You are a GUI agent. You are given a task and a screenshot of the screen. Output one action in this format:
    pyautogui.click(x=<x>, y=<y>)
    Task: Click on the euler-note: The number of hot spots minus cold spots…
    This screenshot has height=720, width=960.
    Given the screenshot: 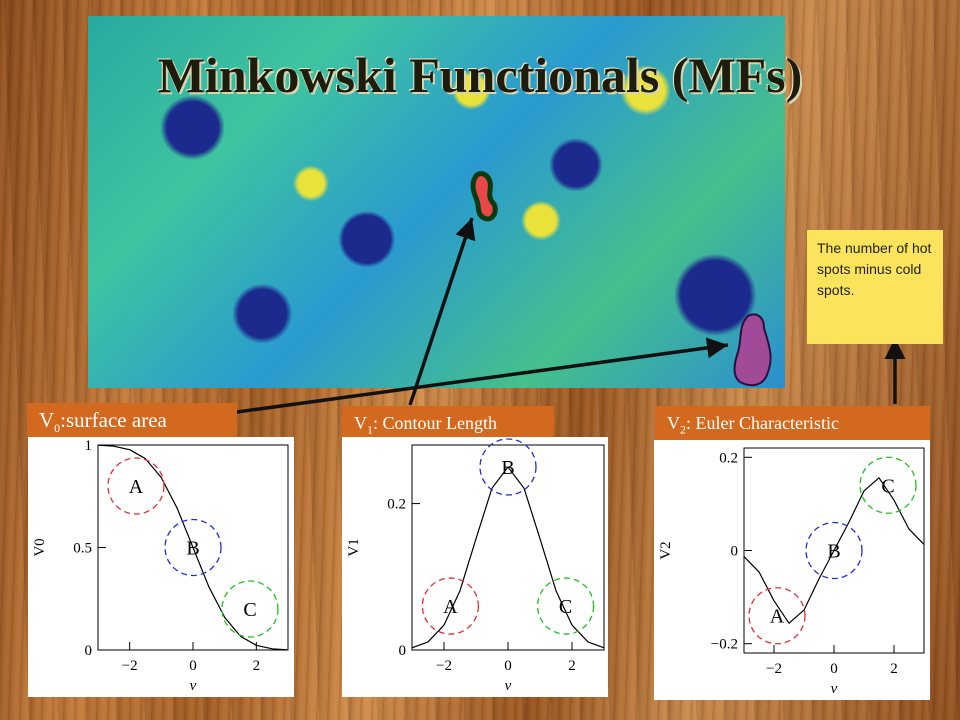 What is the action you would take?
    pyautogui.click(x=875, y=287)
    